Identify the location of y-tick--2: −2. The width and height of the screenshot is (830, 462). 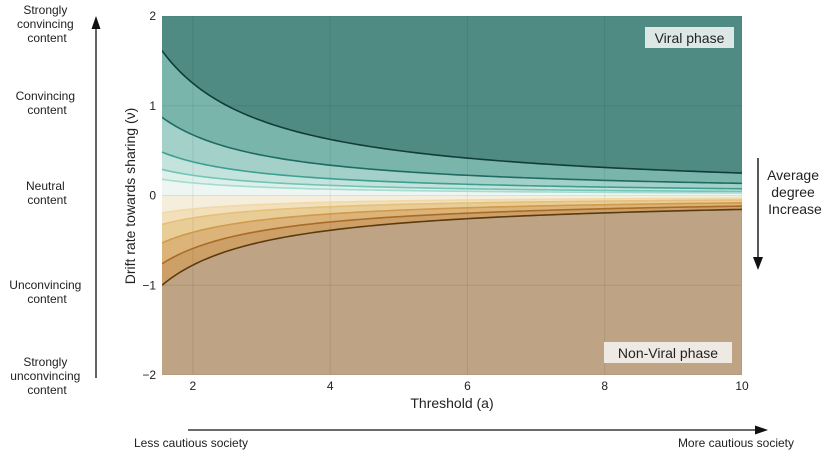
(149, 375).